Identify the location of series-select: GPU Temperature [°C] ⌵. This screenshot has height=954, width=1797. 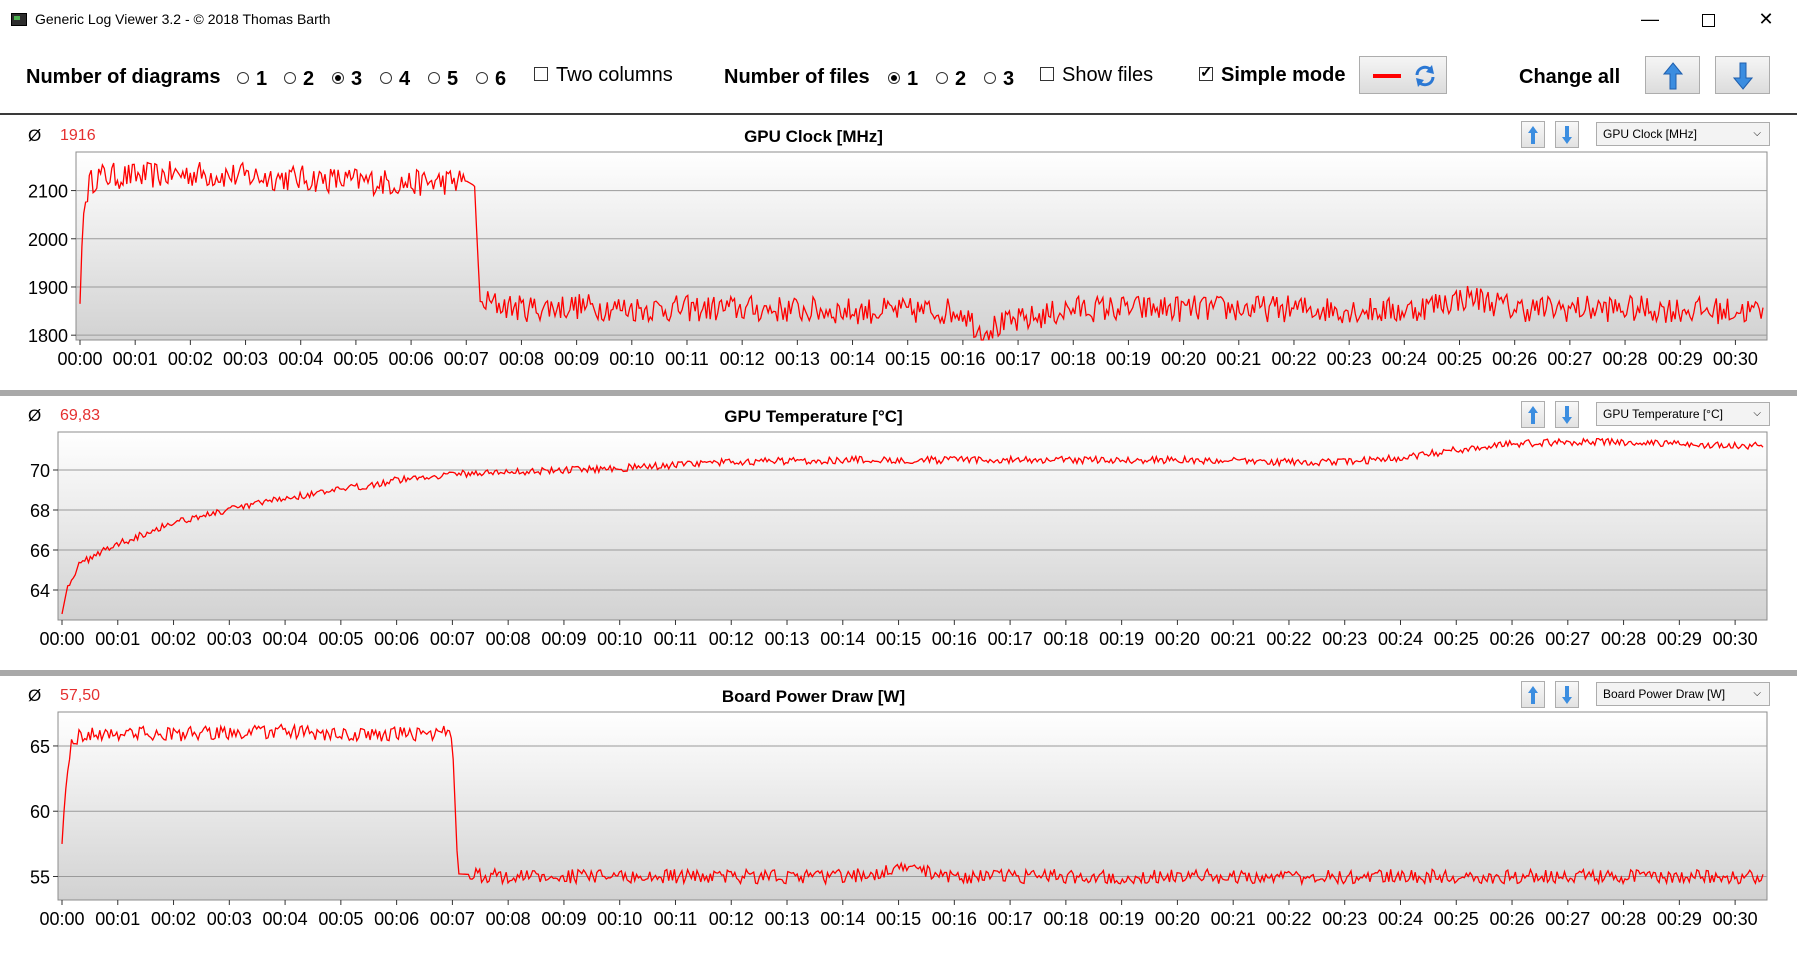
(1683, 414).